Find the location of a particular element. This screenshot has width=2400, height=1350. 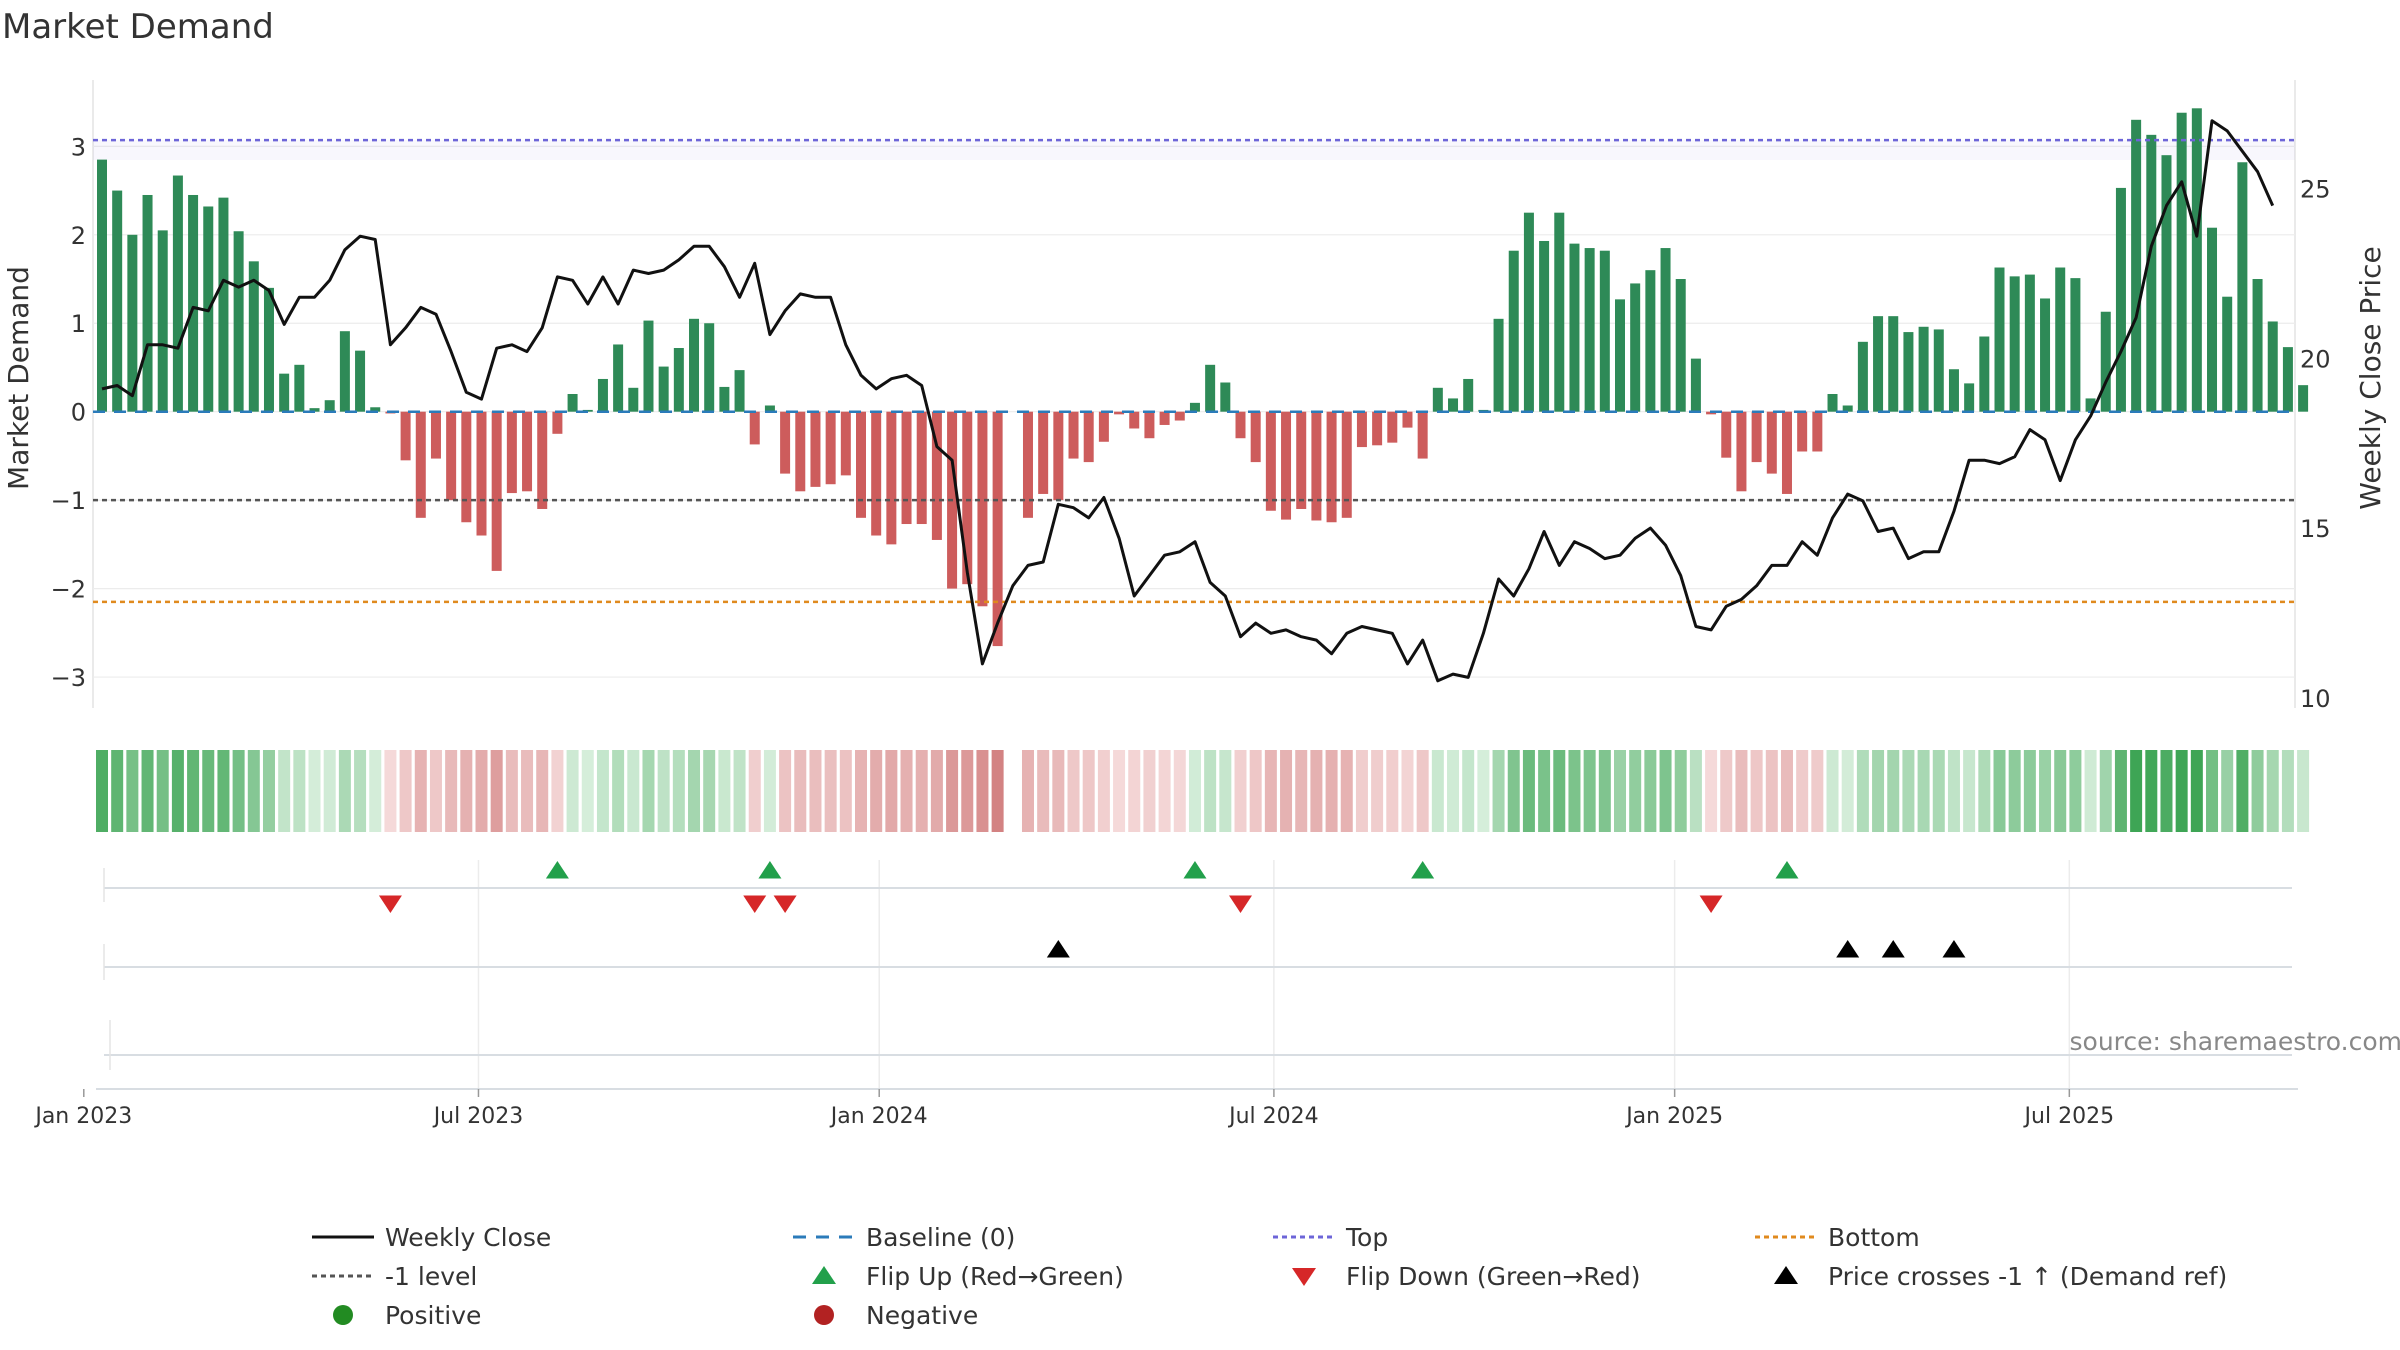

left-tick-label: 0 is located at coordinates (78, 413).